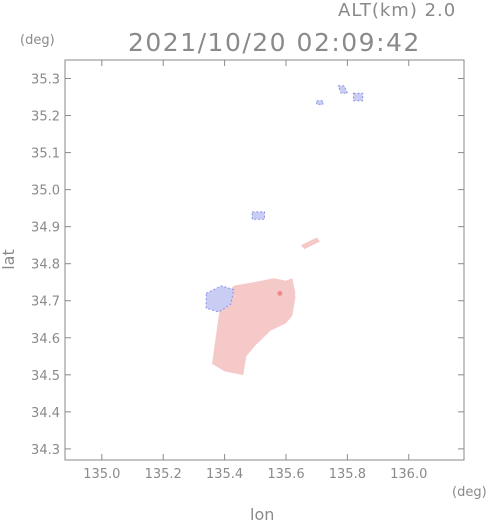 The width and height of the screenshot is (491, 524). I want to click on y-tick-label: 35.0, so click(45, 191).